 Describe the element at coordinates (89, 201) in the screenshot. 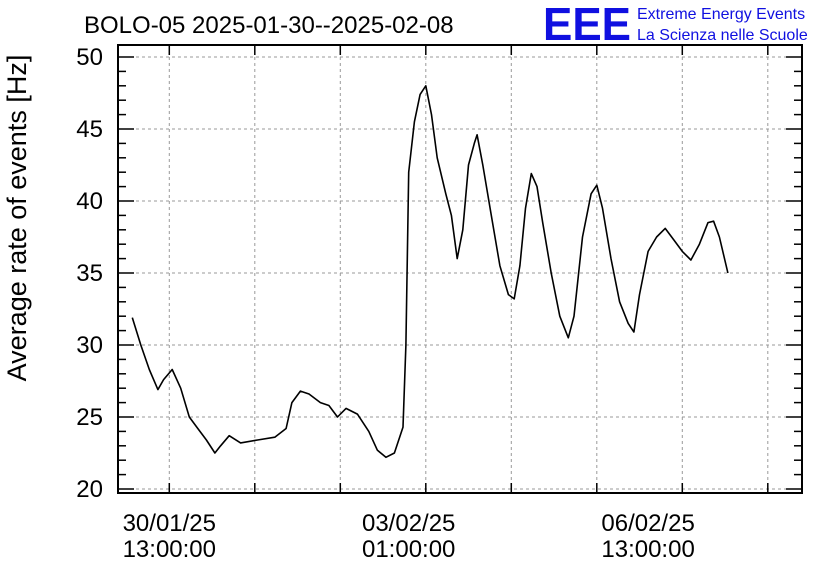

I see `y-tick-label: 40` at that location.